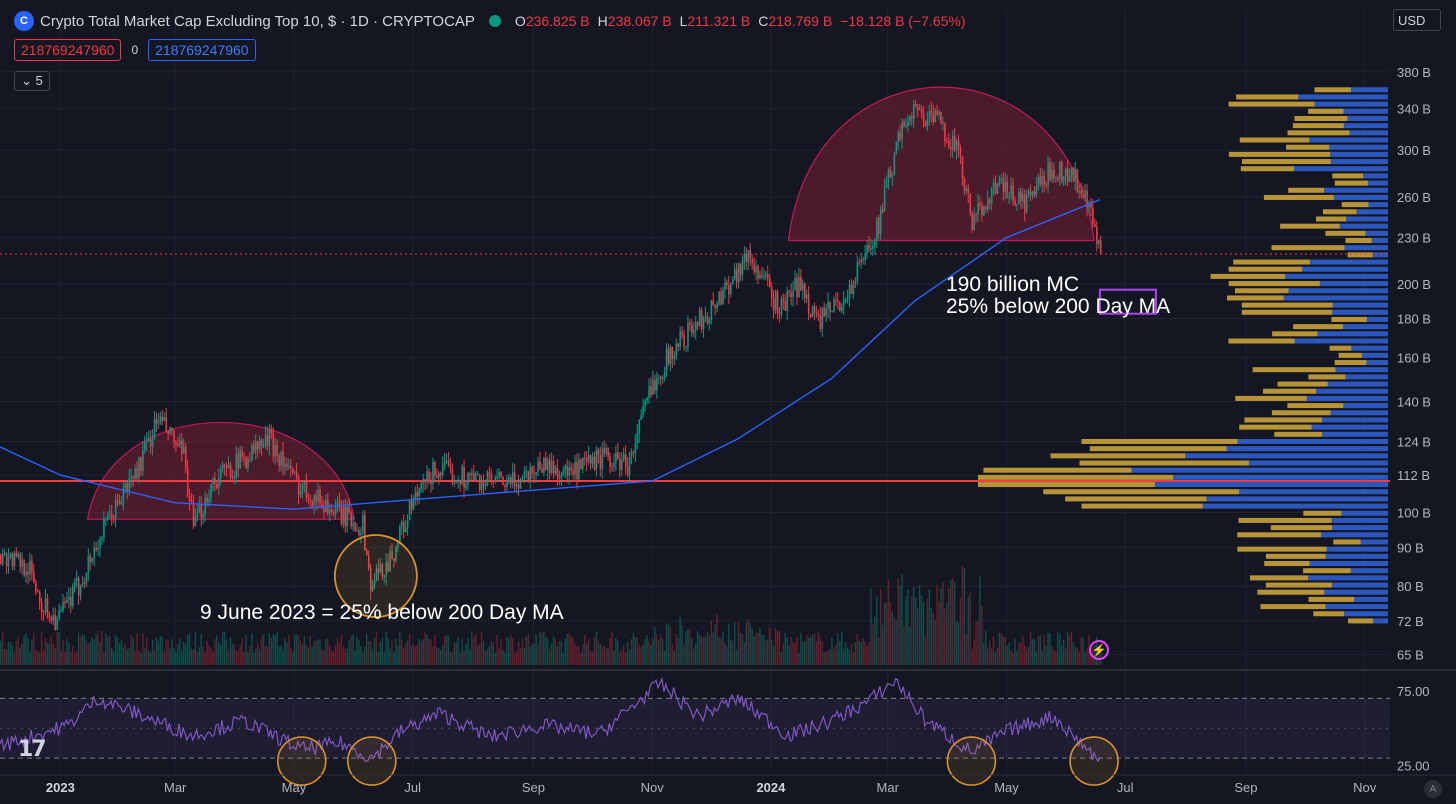  I want to click on auto-scale-button: A, so click(1433, 789).